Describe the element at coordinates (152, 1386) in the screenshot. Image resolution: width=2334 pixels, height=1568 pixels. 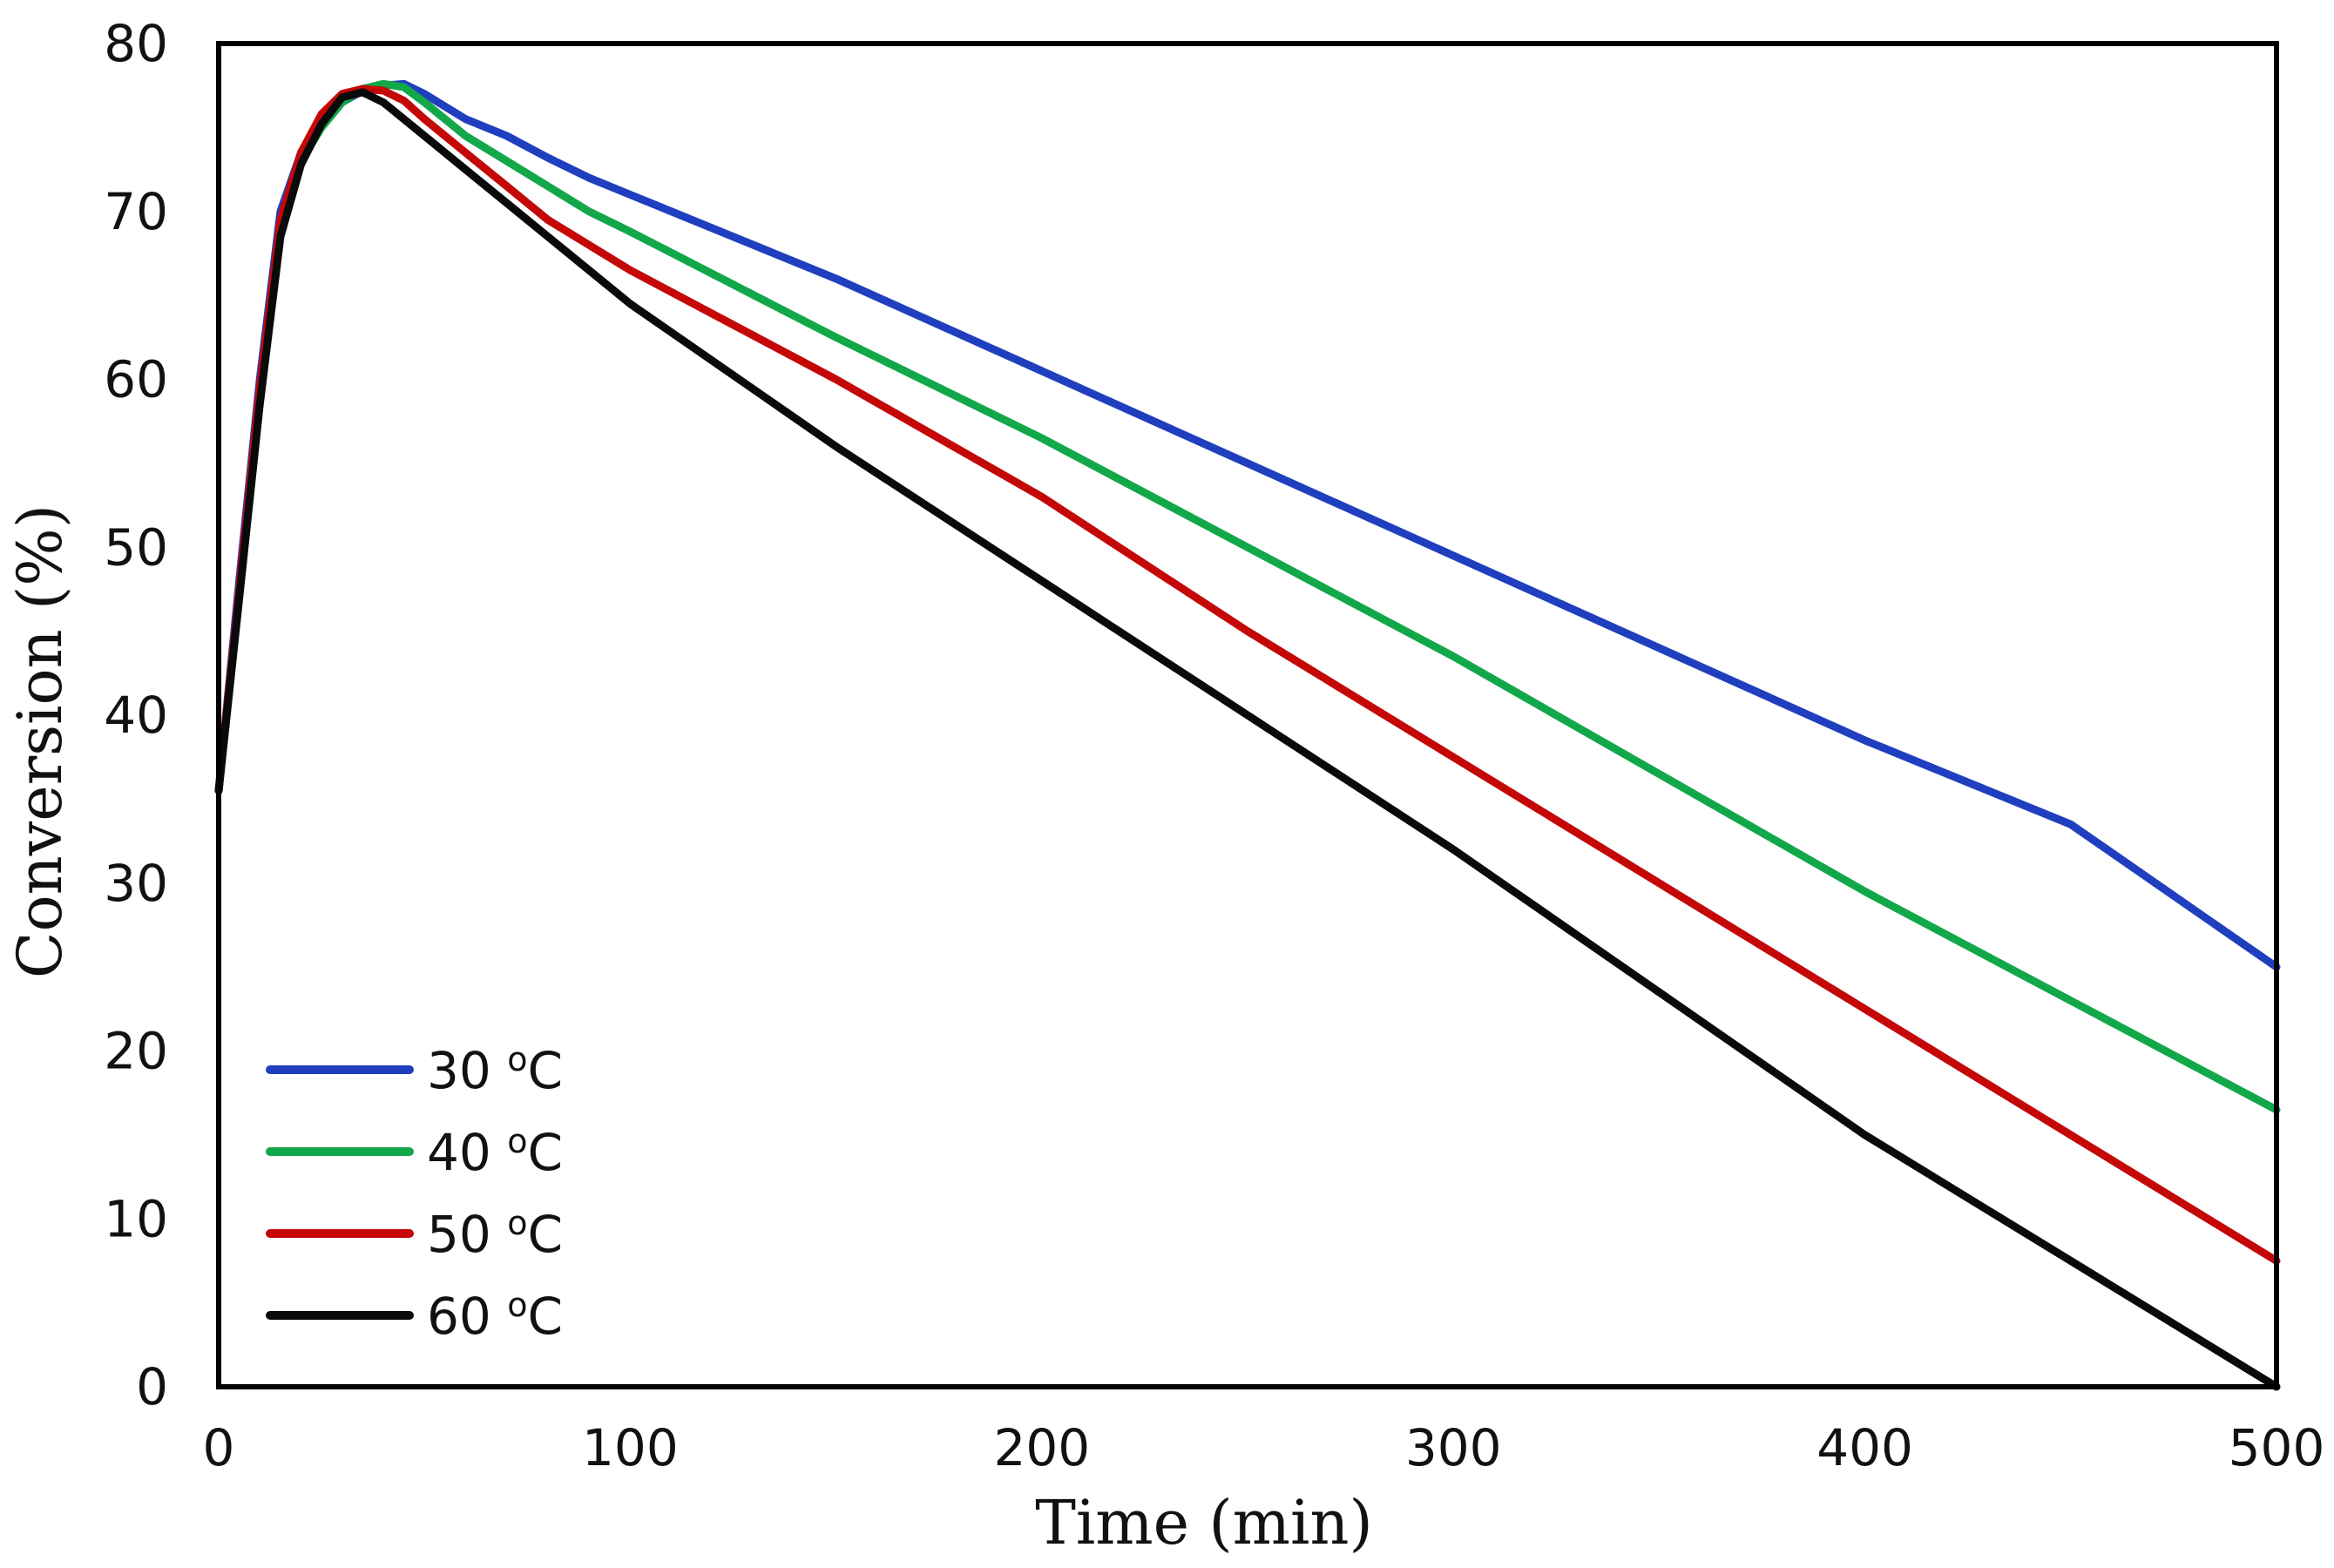
I see `y-tick-label: 0` at that location.